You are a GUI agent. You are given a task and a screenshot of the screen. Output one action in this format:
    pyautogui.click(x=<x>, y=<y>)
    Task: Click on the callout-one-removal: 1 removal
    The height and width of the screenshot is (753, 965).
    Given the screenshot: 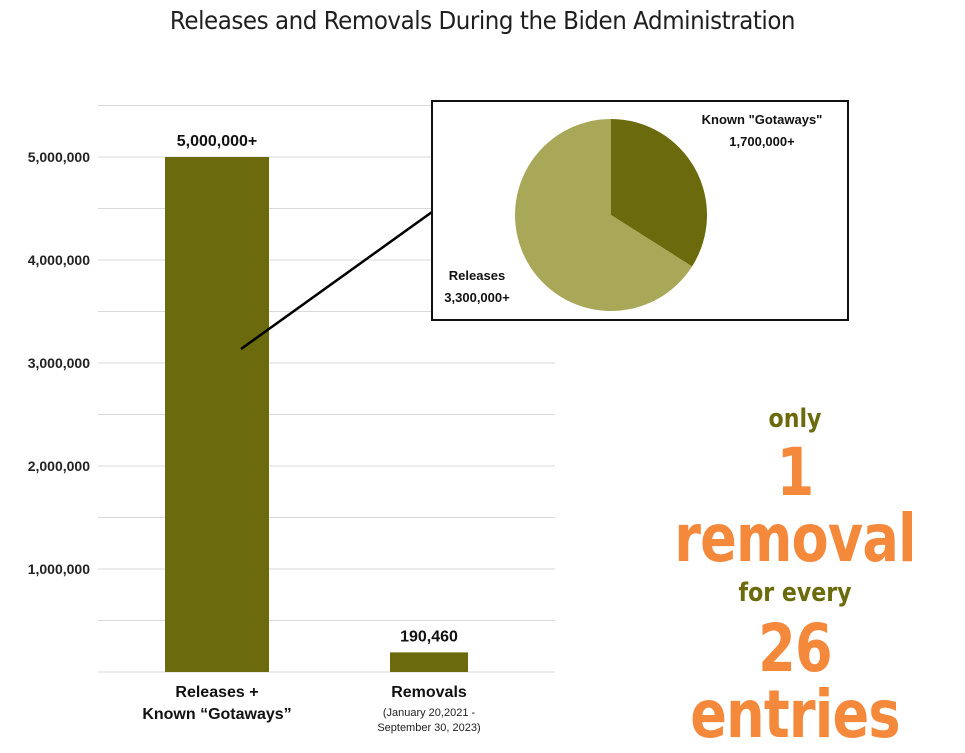 What is the action you would take?
    pyautogui.click(x=795, y=505)
    